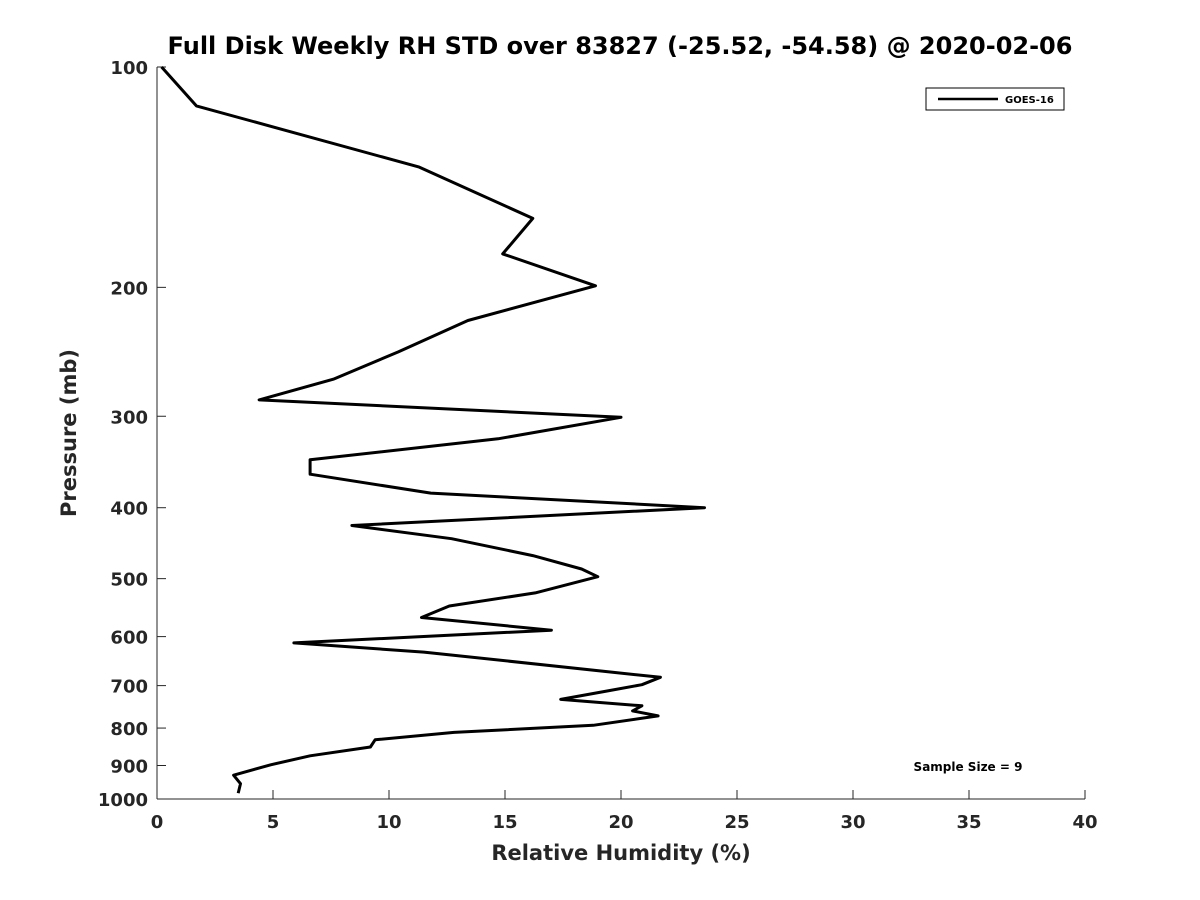  Describe the element at coordinates (1084, 822) in the screenshot. I see `x-tick-label: 40` at that location.